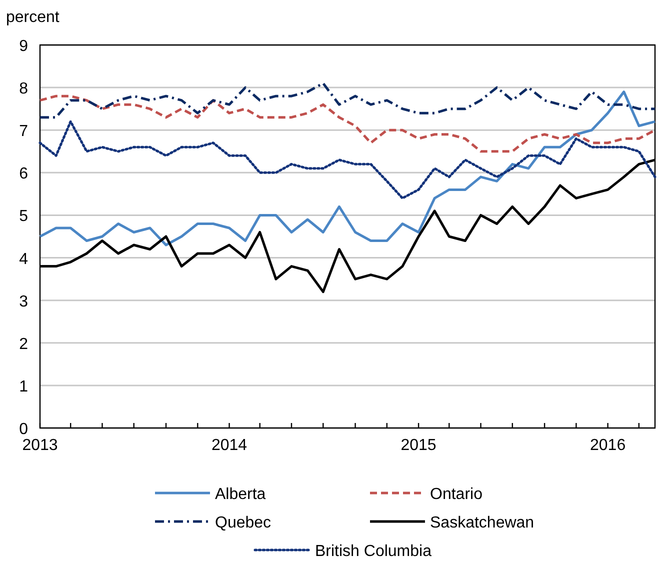  What do you see at coordinates (33, 17) in the screenshot?
I see `y-axis-title: percent` at bounding box center [33, 17].